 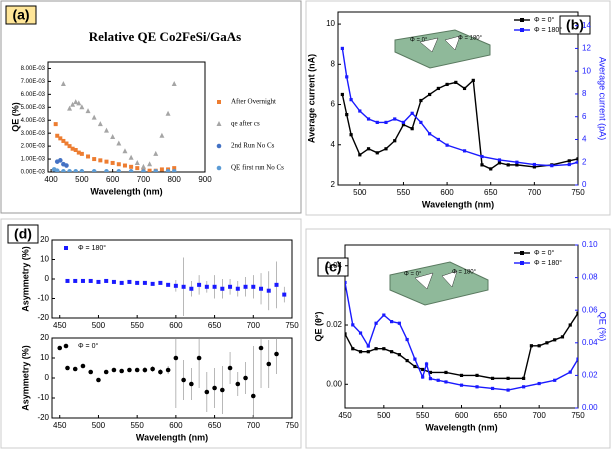 What do you see at coordinates (590, 309) in the screenshot?
I see `y2-tick-label: 0.06` at bounding box center [590, 309].